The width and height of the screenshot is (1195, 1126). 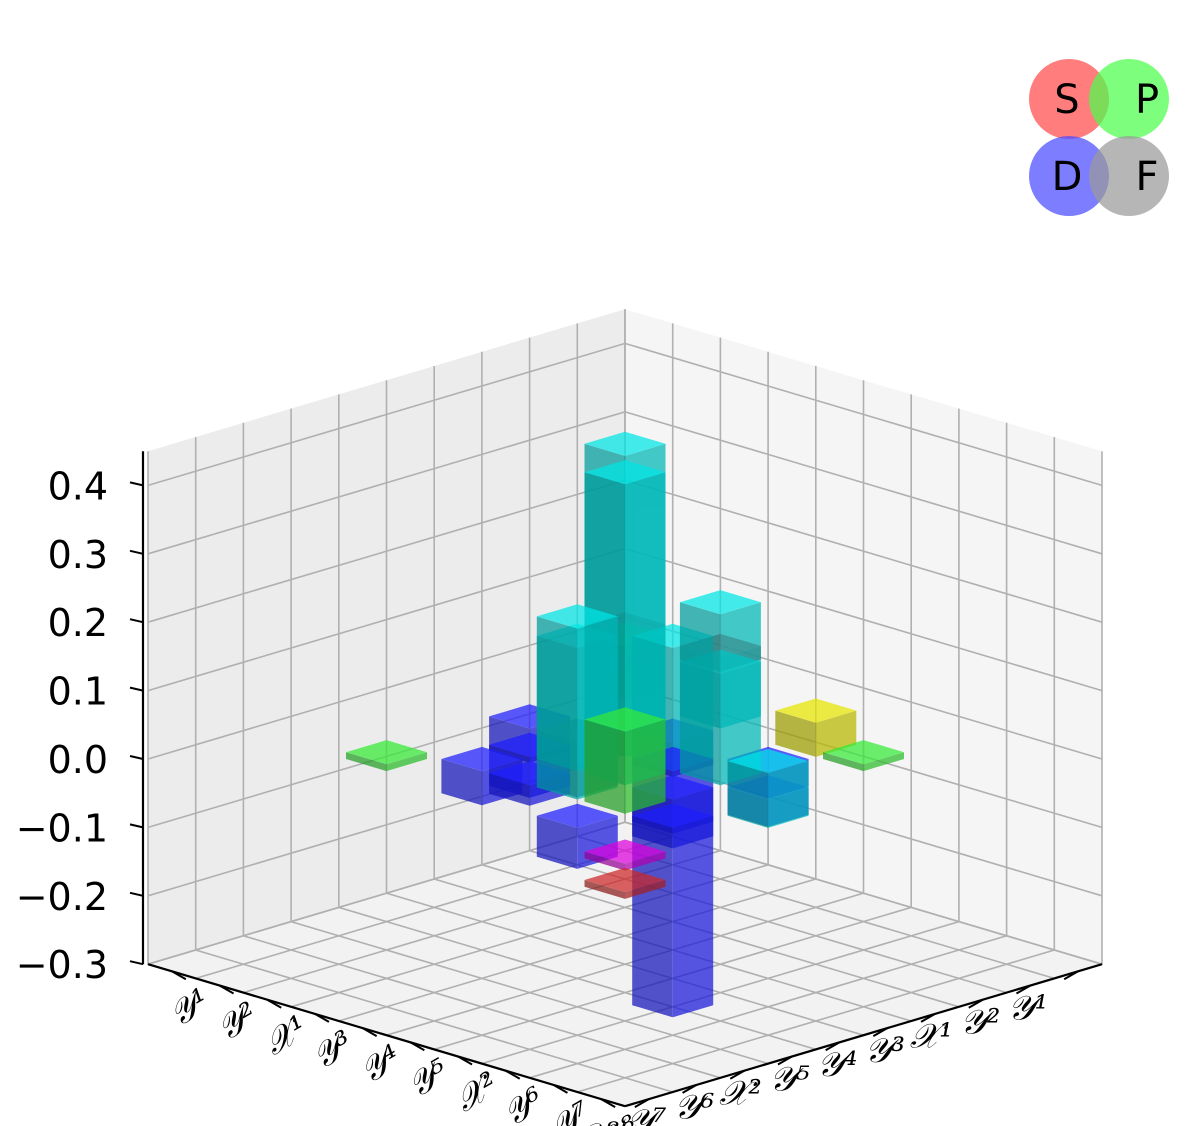 I want to click on z-tick-label: −0.2, so click(x=62, y=897).